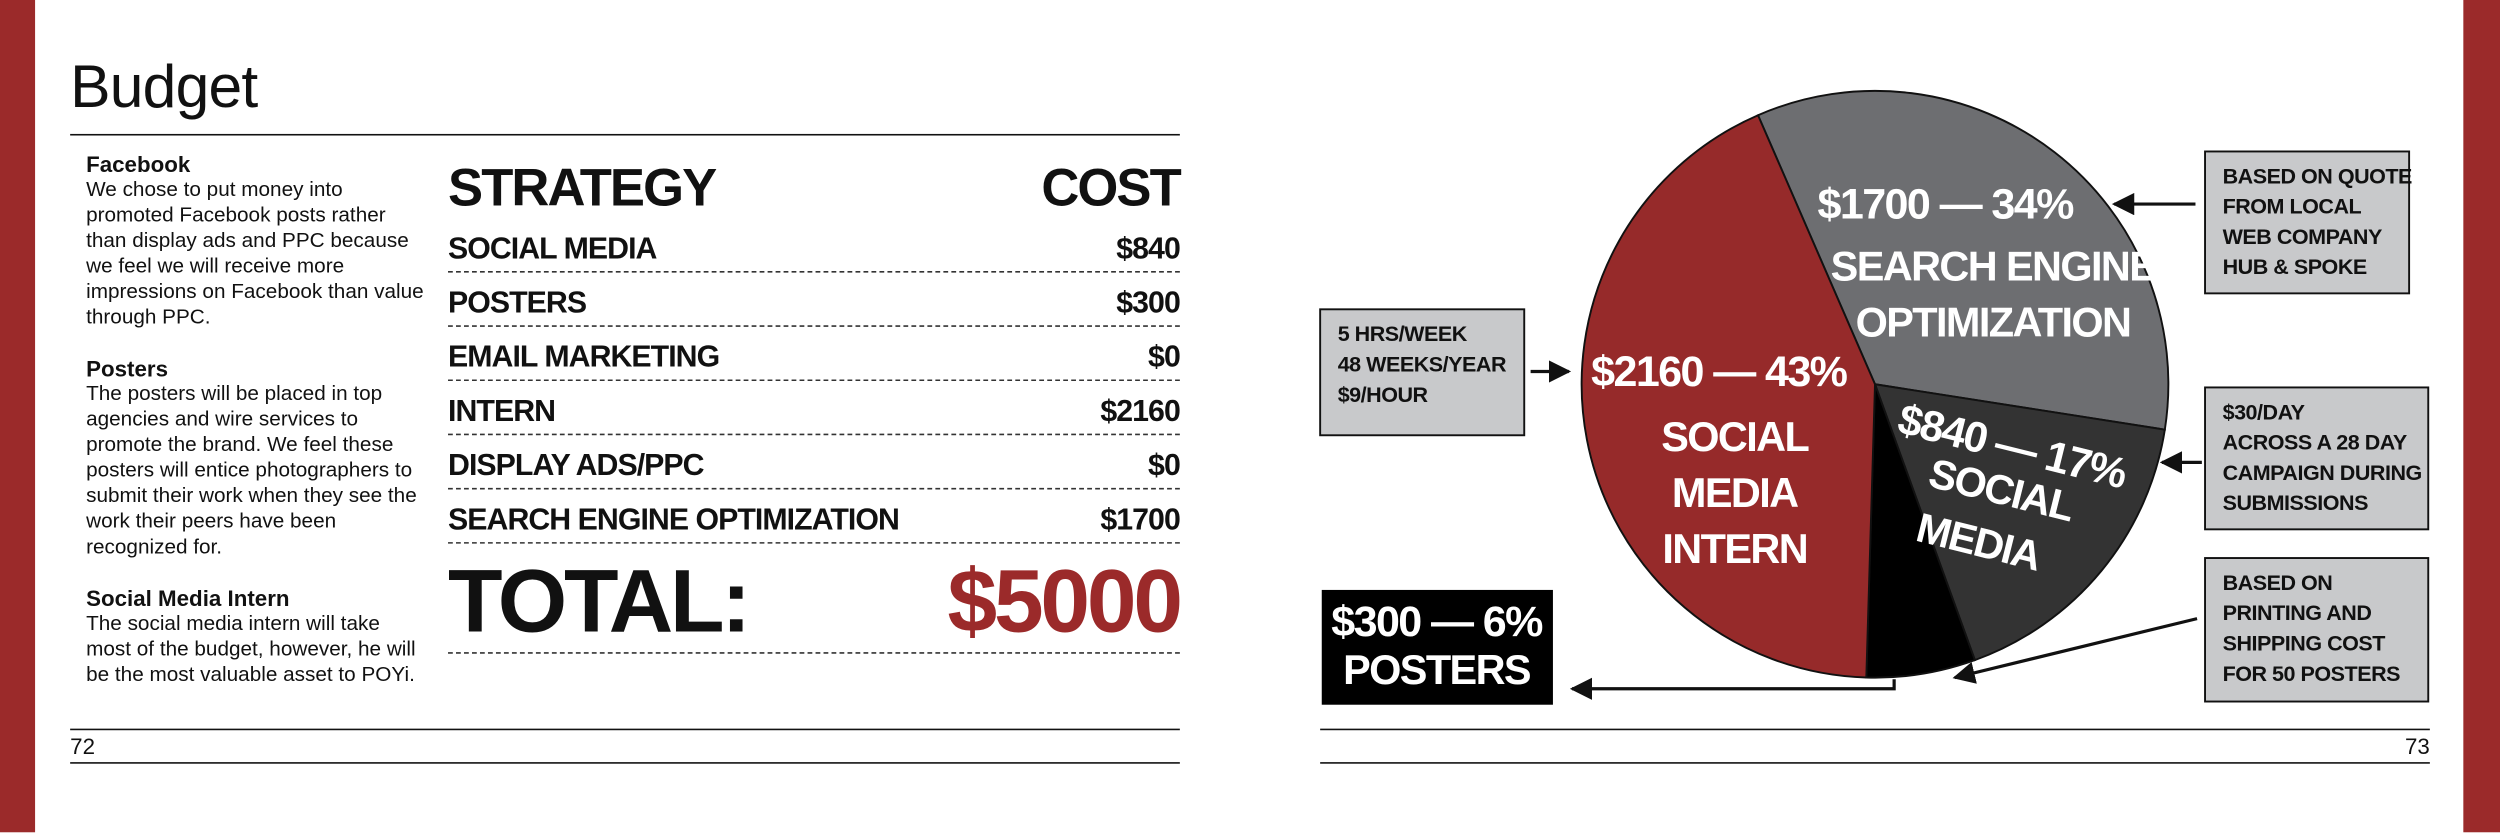 This screenshot has width=2500, height=833. Describe the element at coordinates (1148, 303) in the screenshot. I see `table-row-value: $300` at that location.